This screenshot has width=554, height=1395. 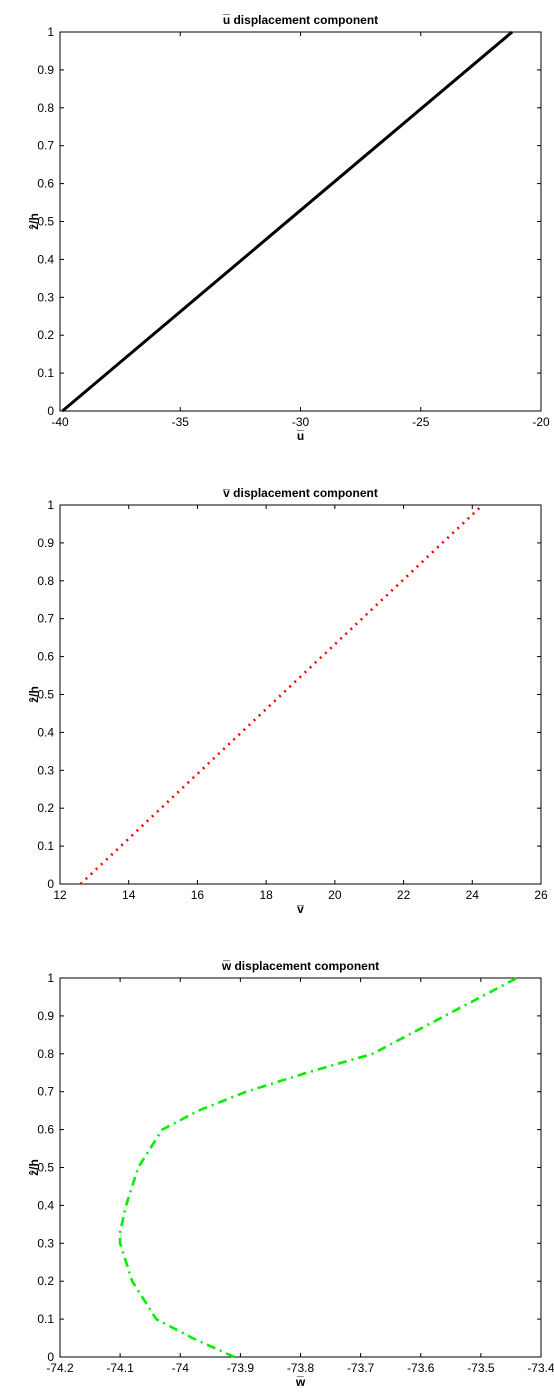 I want to click on x-tick-label: -74.1, so click(x=120, y=1368).